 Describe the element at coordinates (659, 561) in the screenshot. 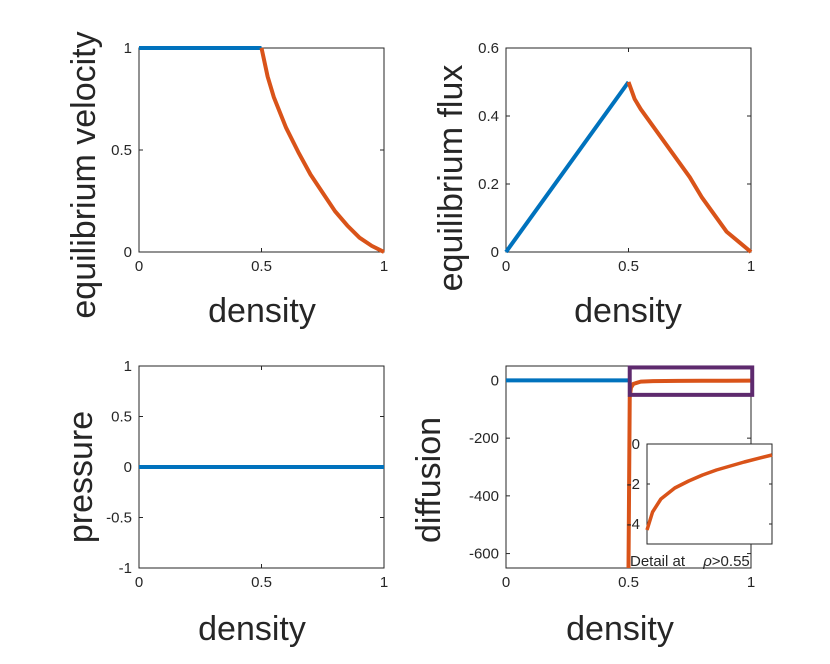

I see `inset-label-prefix: Detail at` at that location.